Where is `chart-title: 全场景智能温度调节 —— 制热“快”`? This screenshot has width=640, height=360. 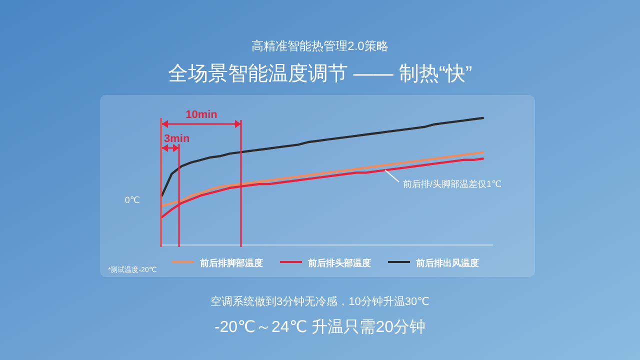
chart-title: 全场景智能温度调节 —— 制热“快” is located at coordinates (320, 74).